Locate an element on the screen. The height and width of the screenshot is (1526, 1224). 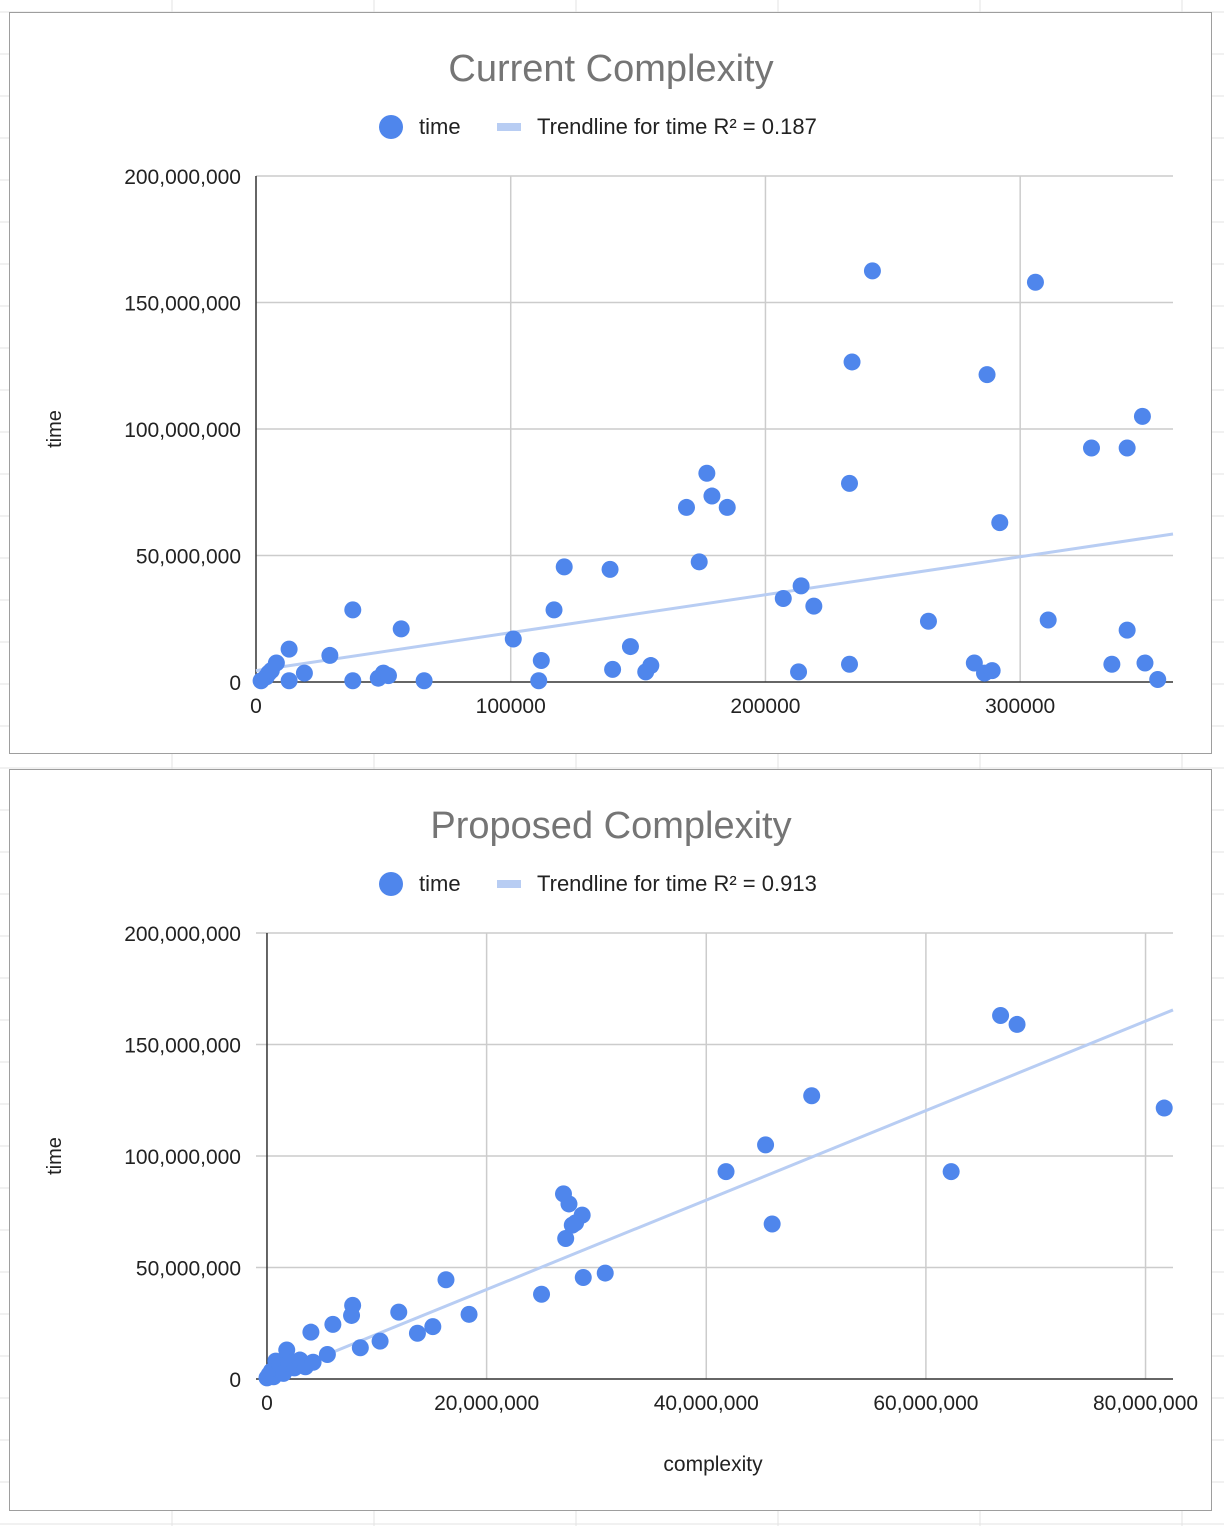
x-tick-label: 300000 is located at coordinates (1020, 706).